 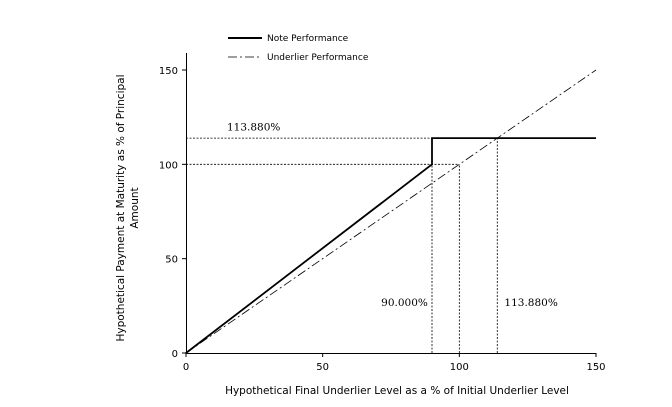 What do you see at coordinates (459, 367) in the screenshot?
I see `x-tick-label: 100` at bounding box center [459, 367].